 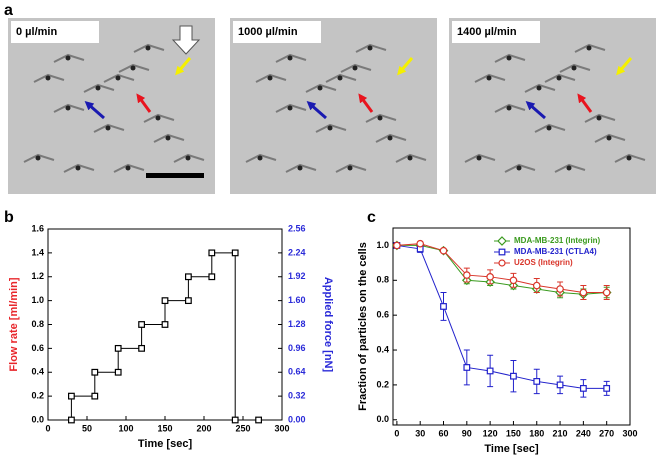 What do you see at coordinates (9, 217) in the screenshot?
I see `panel-label: b` at bounding box center [9, 217].